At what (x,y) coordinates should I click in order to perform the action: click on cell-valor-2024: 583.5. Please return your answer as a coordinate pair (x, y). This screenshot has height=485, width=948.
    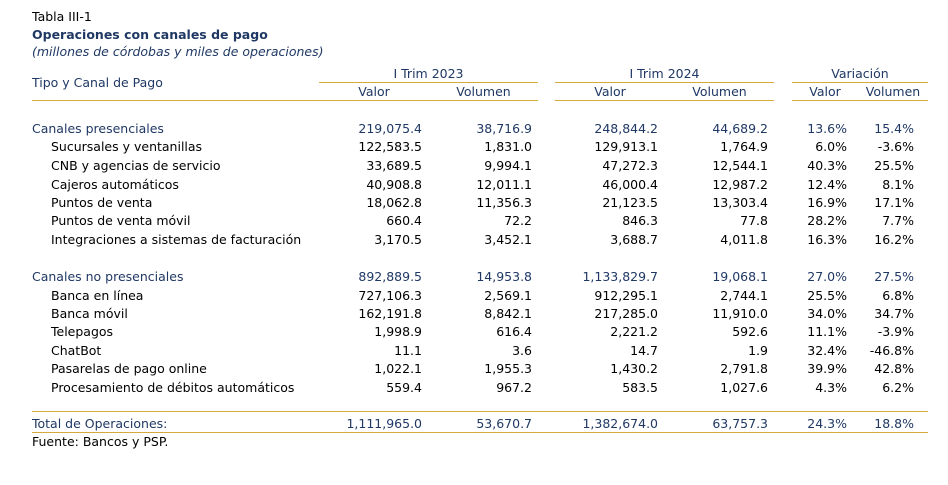
    Looking at the image, I should click on (640, 387).